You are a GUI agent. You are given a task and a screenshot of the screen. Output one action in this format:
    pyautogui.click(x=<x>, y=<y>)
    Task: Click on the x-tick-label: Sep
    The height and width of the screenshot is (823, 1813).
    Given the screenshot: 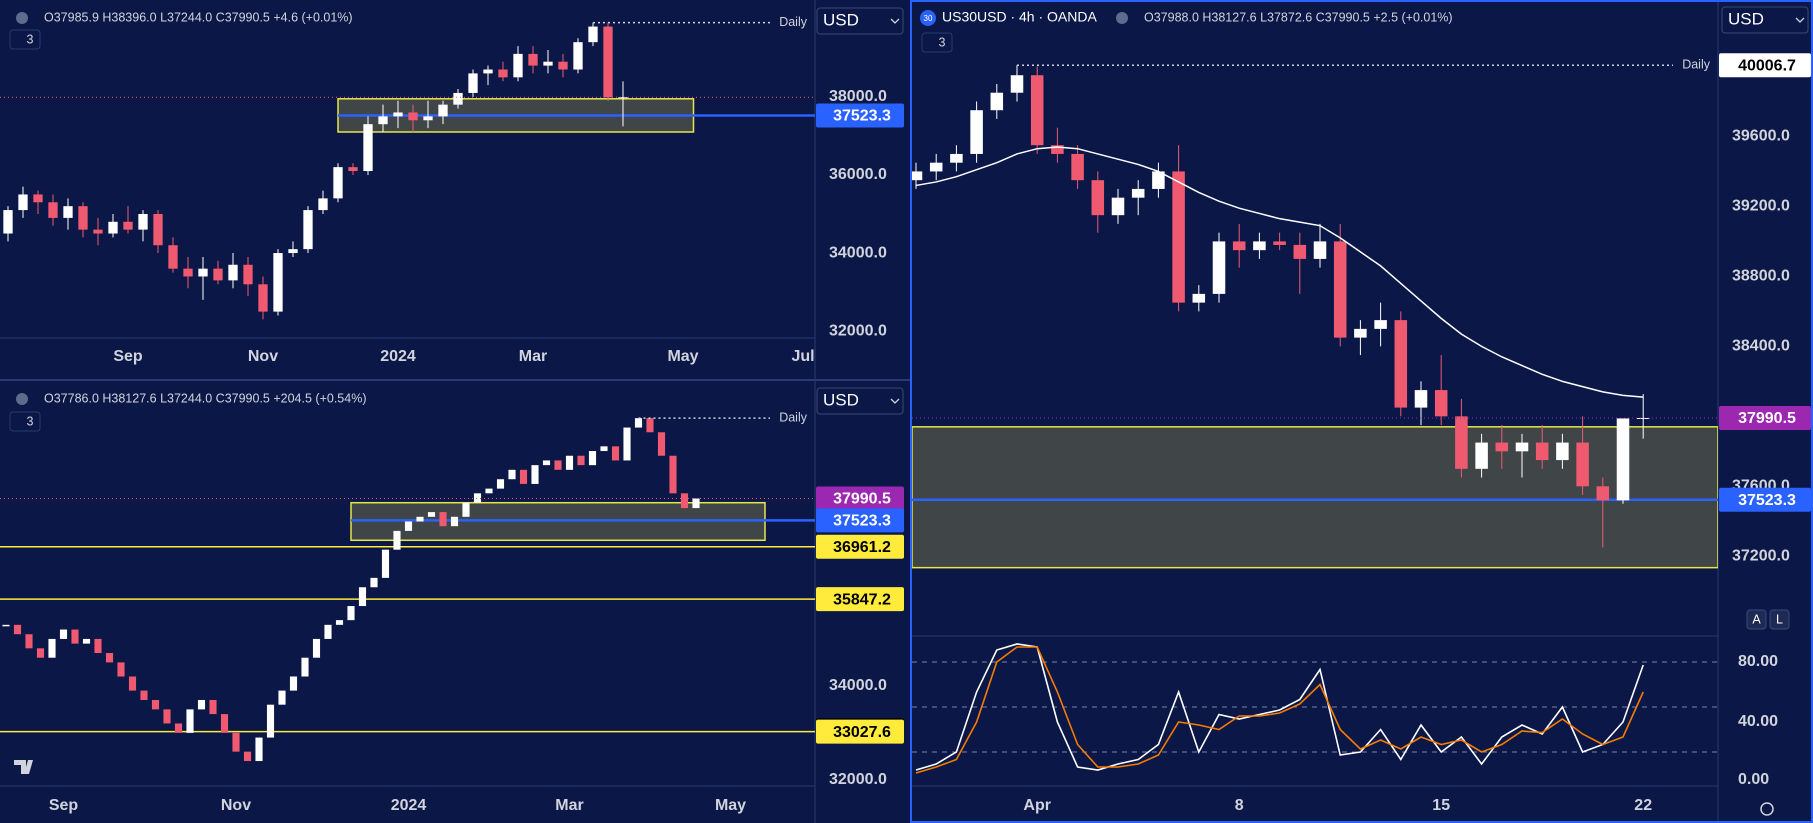 What is the action you would take?
    pyautogui.click(x=64, y=805)
    